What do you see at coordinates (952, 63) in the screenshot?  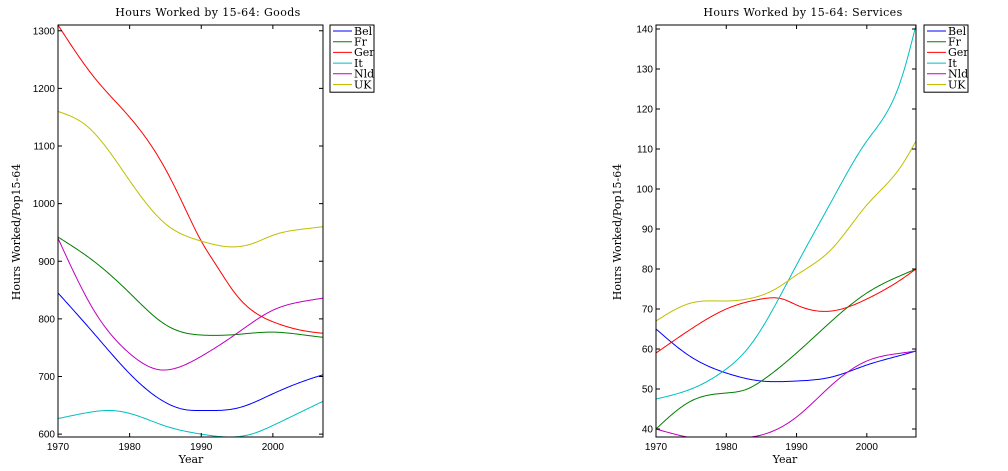 I see `services-legend-label-it: It` at bounding box center [952, 63].